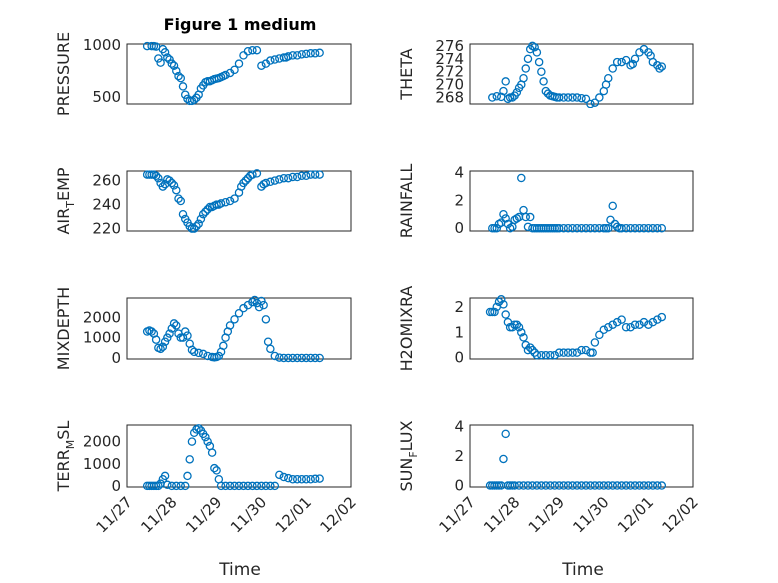 The image size is (778, 583). I want to click on x-tick-label: 12/02, so click(680, 514).